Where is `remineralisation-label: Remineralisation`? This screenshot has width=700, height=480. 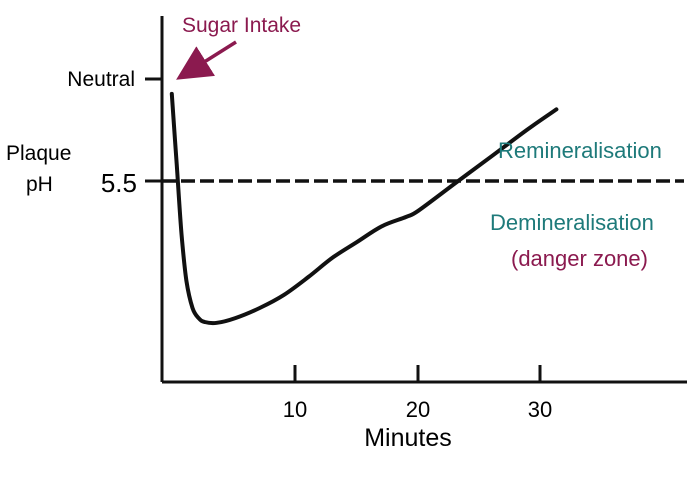 remineralisation-label: Remineralisation is located at coordinates (580, 150).